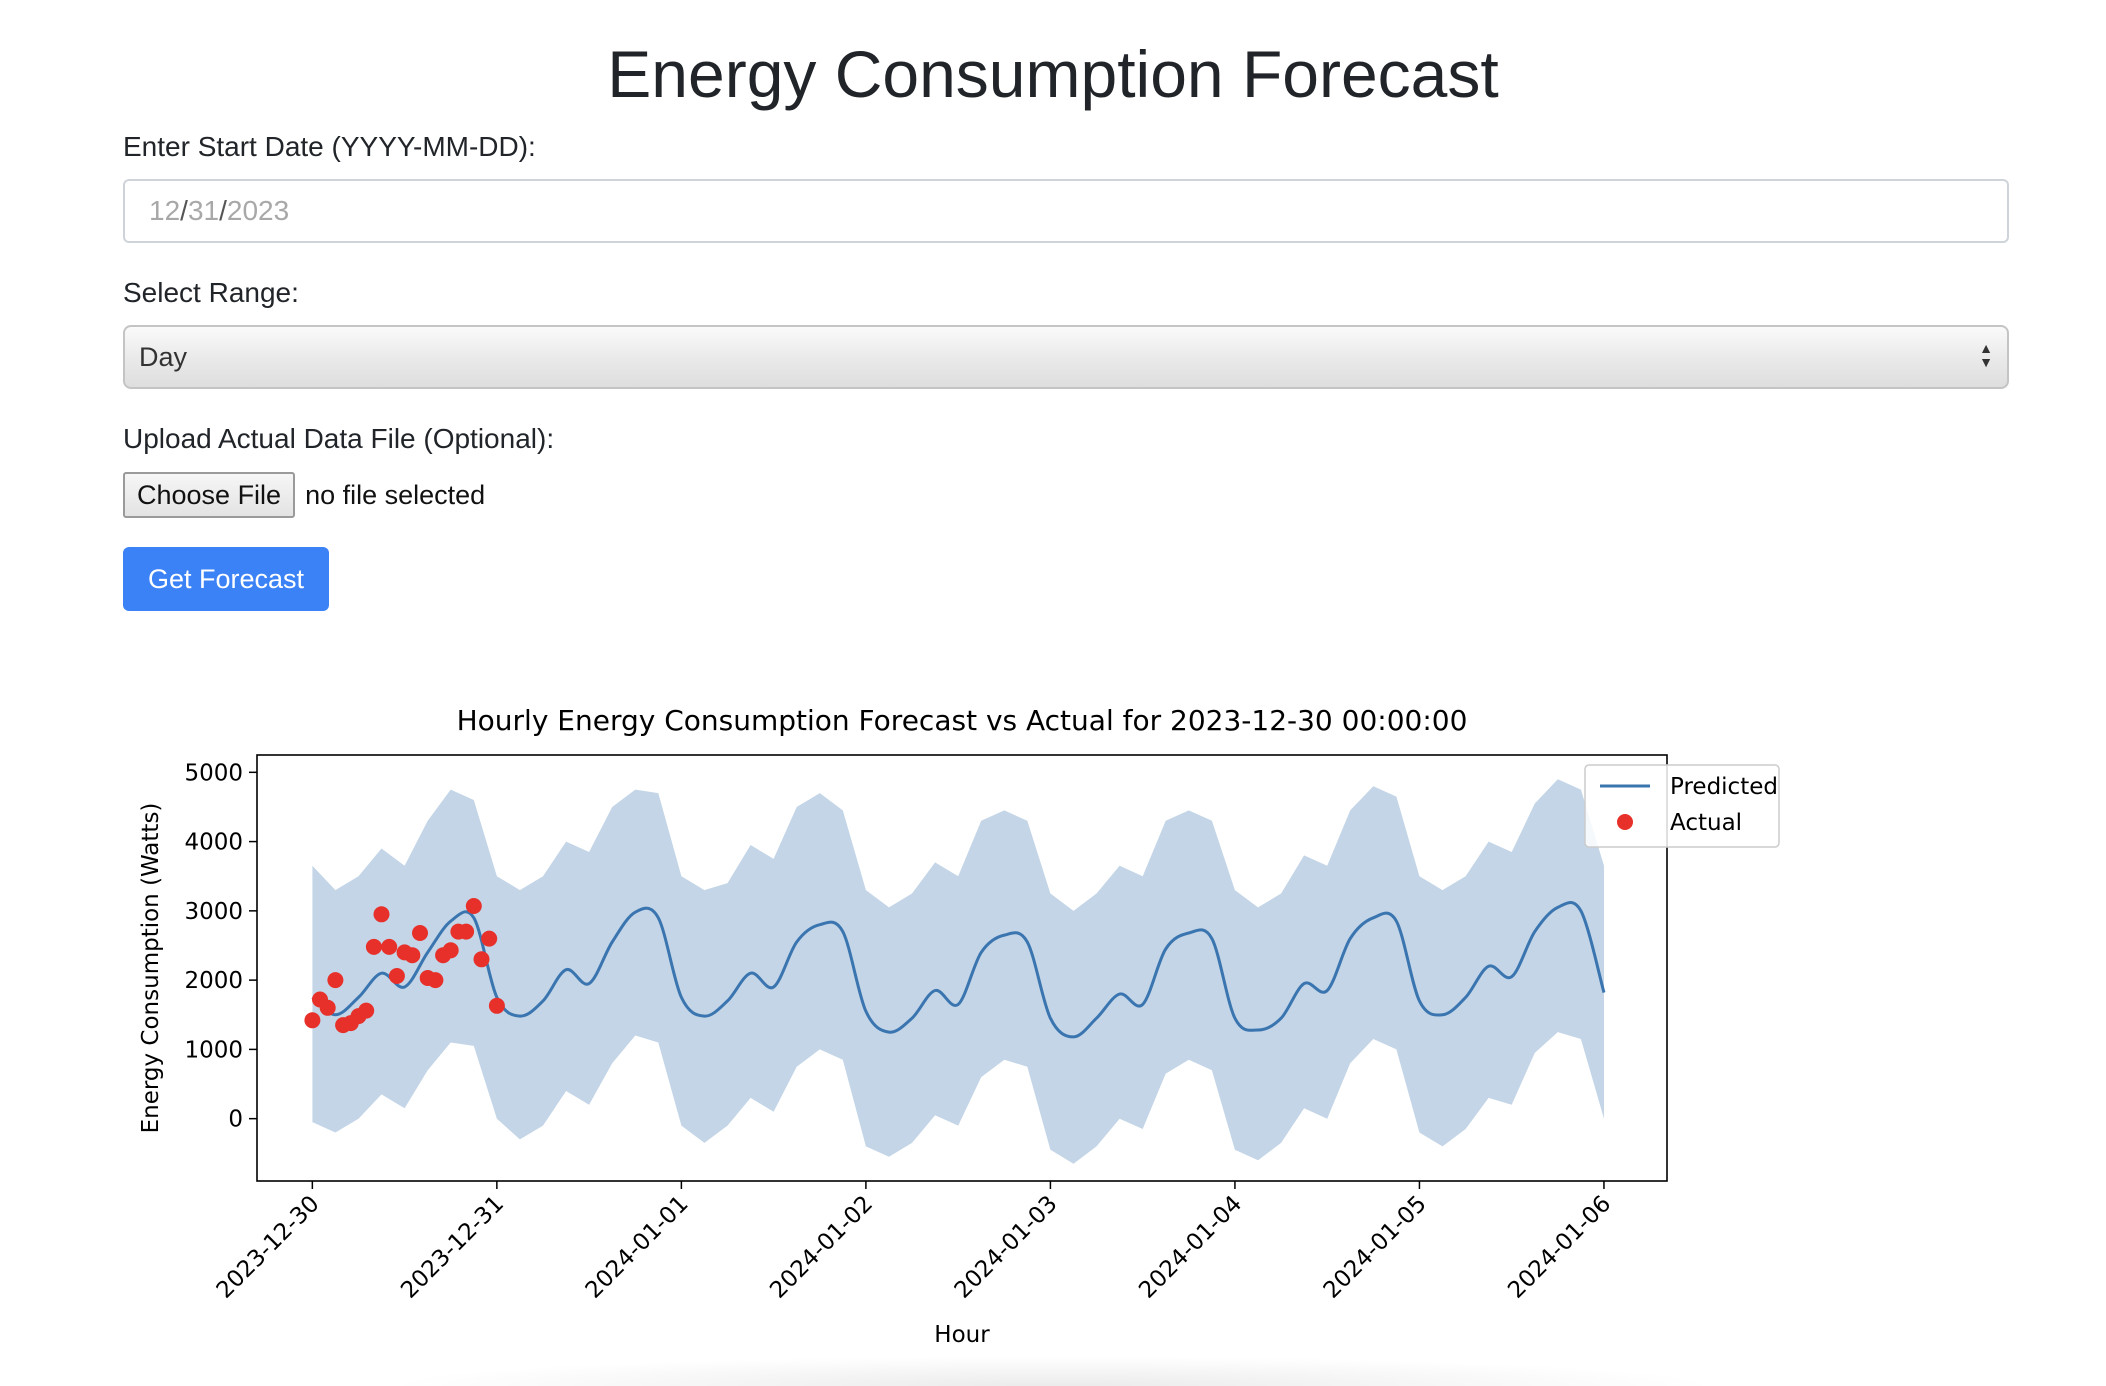 The image size is (2106, 1386). What do you see at coordinates (1724, 787) in the screenshot?
I see `legend-predicted-label: Predicted` at bounding box center [1724, 787].